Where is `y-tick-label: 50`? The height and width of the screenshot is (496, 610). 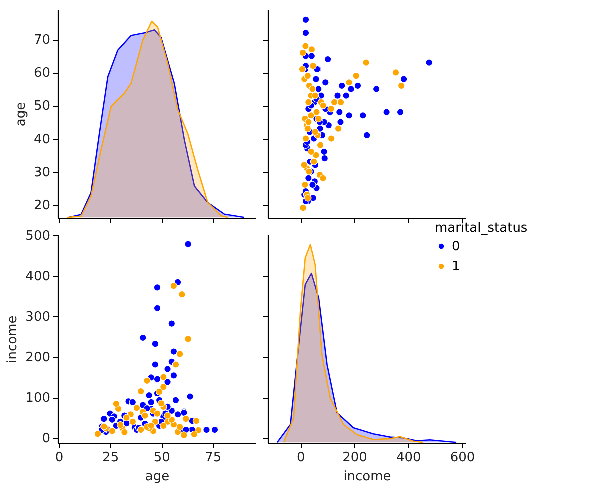
y-tick-label: 50 is located at coordinates (42, 106).